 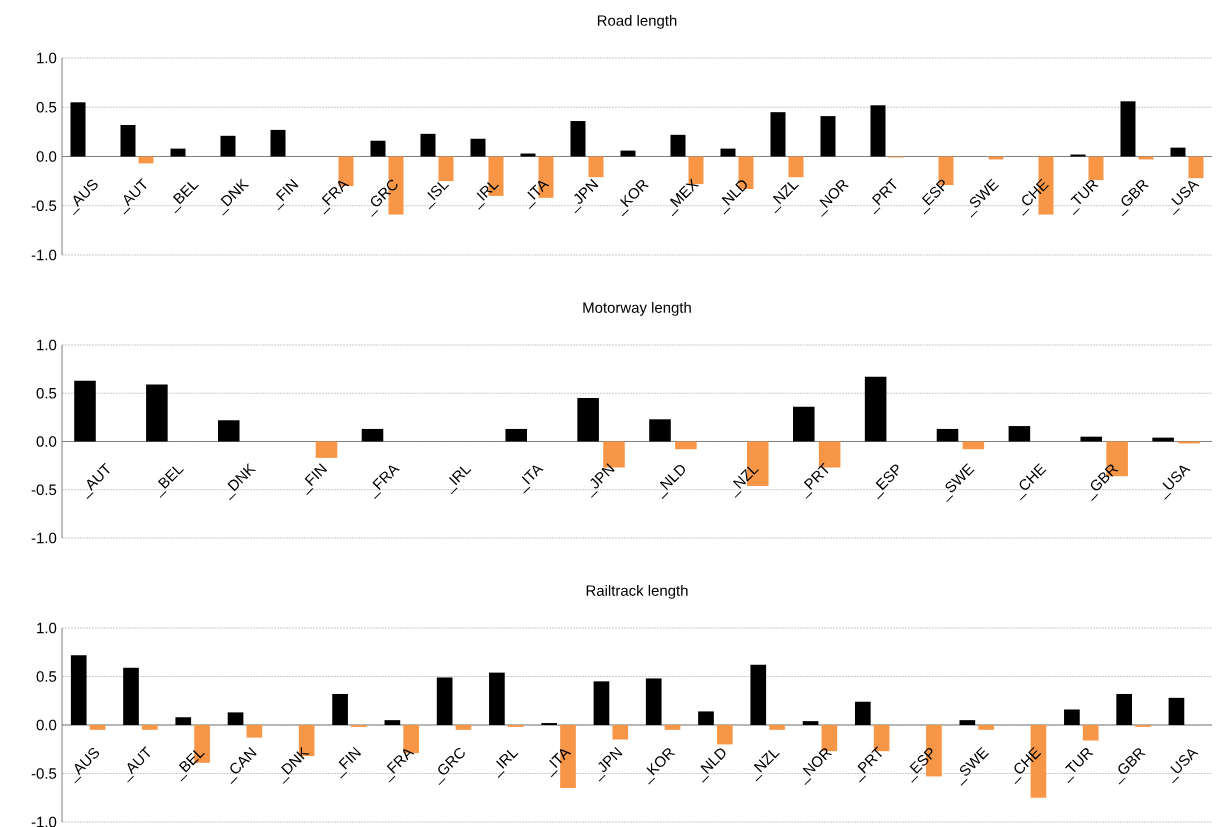 I want to click on chart-title: Road length, so click(x=637, y=21).